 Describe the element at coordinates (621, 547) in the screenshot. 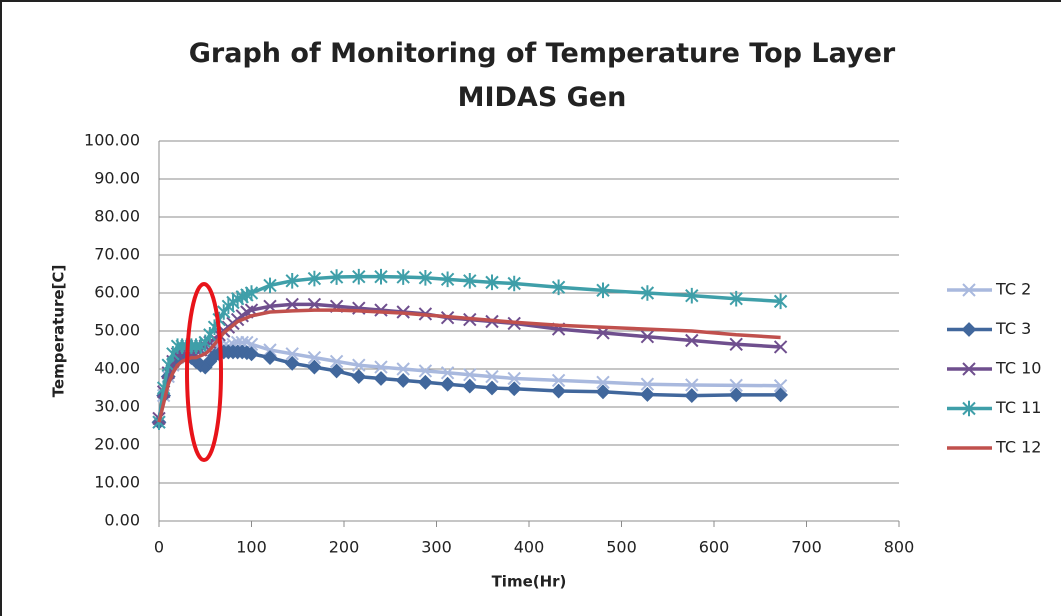

I see `x-tick-label: 500` at that location.